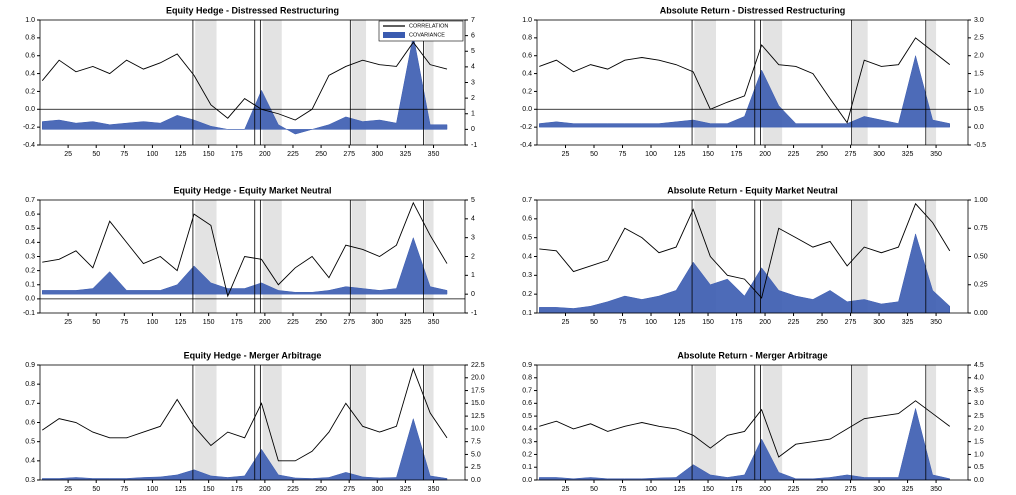  I want to click on y2-tick-label: 0.50, so click(981, 256).